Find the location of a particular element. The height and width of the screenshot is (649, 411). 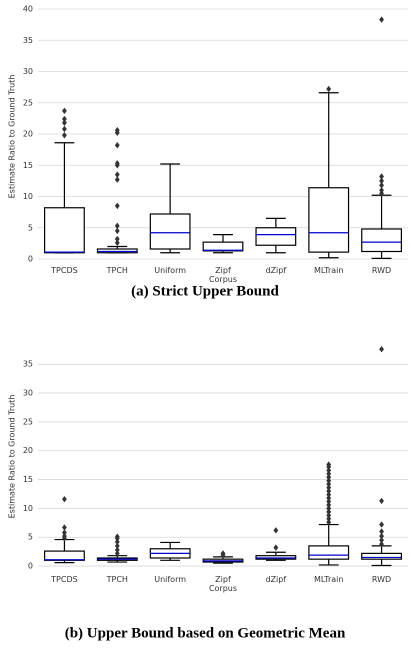

y-tick-label: 25 is located at coordinates (28, 102).